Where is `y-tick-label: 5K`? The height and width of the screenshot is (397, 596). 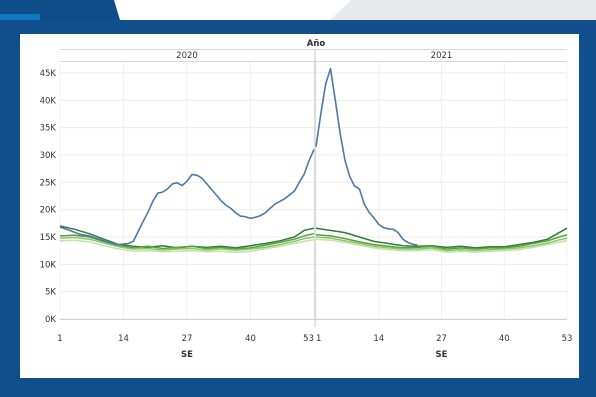
y-tick-label: 5K is located at coordinates (50, 293).